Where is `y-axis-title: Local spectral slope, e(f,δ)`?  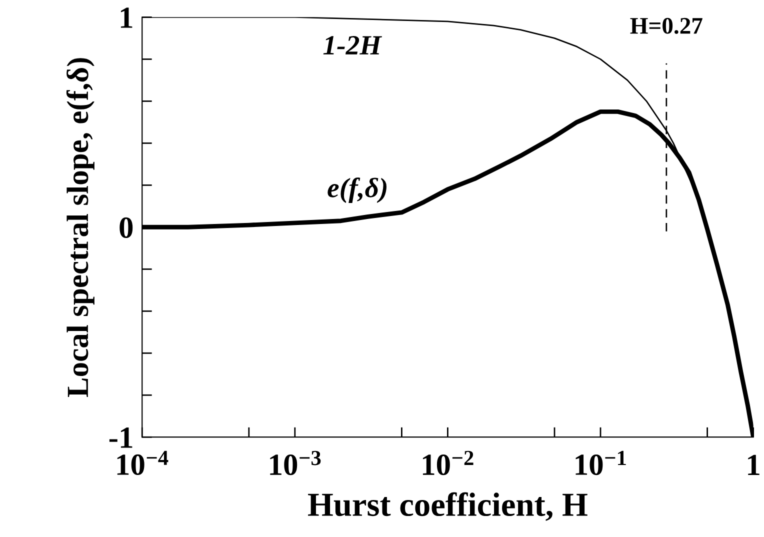 y-axis-title: Local spectral slope, e(f,δ) is located at coordinates (80, 228).